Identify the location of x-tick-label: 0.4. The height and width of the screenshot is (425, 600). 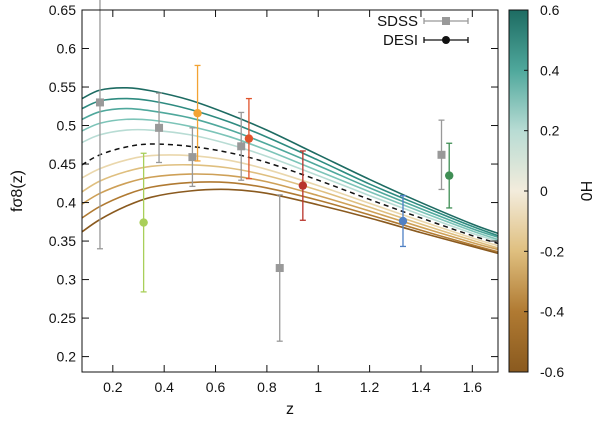
(164, 387).